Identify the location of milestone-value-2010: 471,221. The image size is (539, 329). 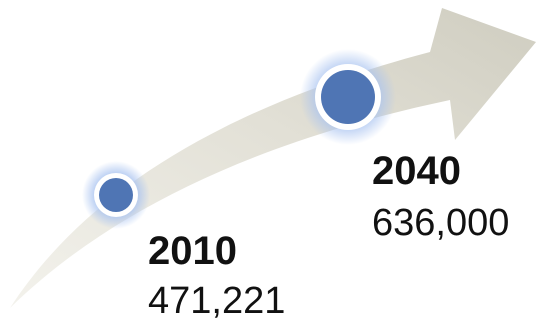
(217, 301).